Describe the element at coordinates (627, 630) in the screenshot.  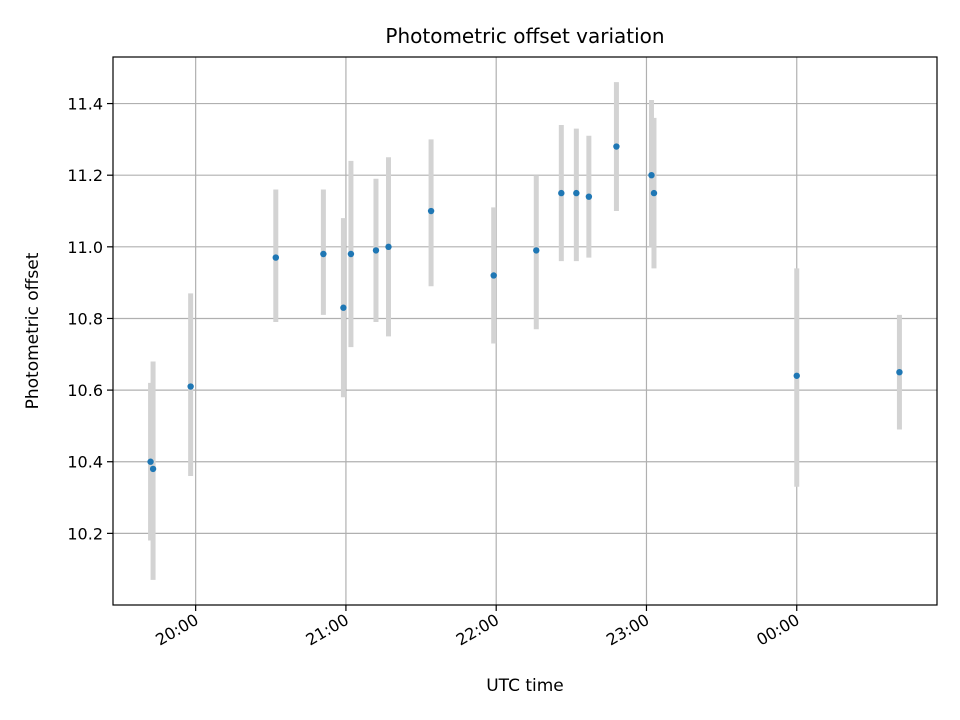
I see `x-tick-label: 23:00` at that location.